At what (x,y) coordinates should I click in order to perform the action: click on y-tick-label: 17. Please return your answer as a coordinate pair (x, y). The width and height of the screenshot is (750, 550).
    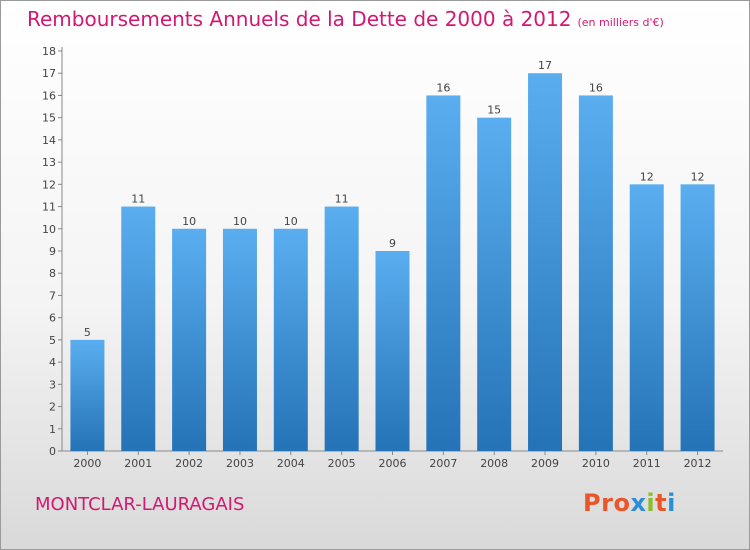
    Looking at the image, I should click on (49, 73).